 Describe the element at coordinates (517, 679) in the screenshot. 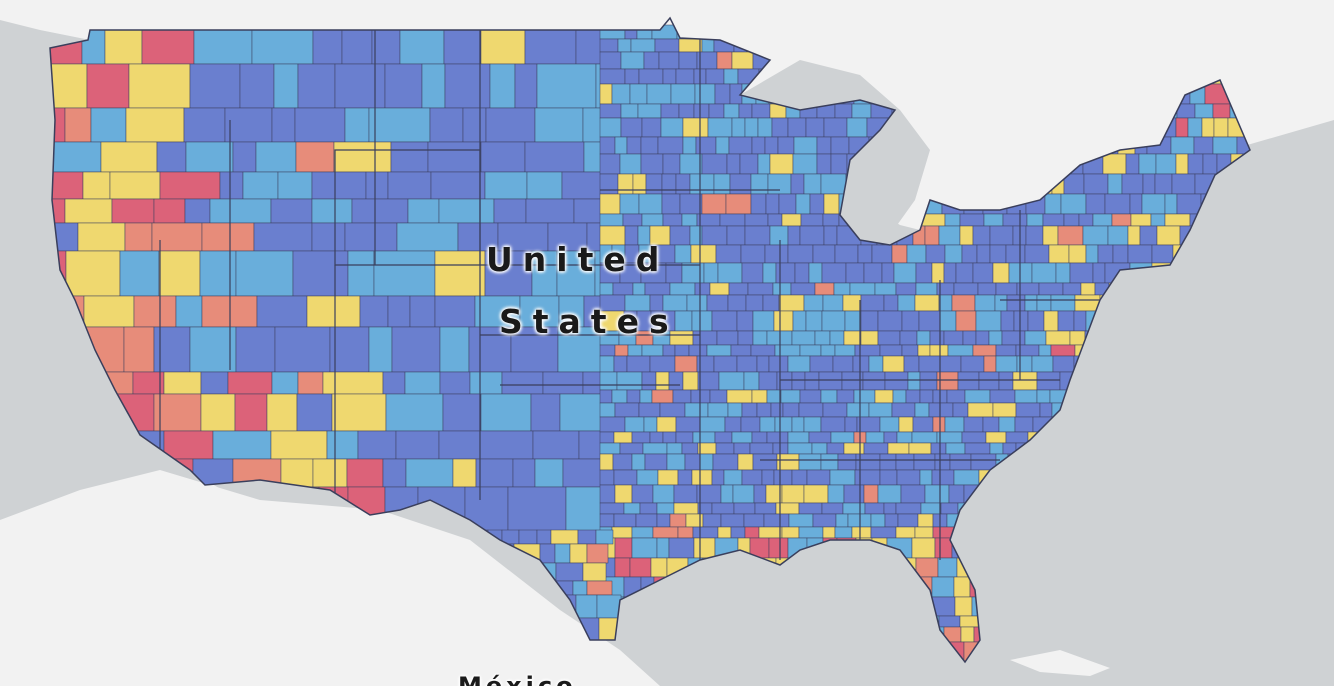

I see `neighbor-country-label: México` at that location.